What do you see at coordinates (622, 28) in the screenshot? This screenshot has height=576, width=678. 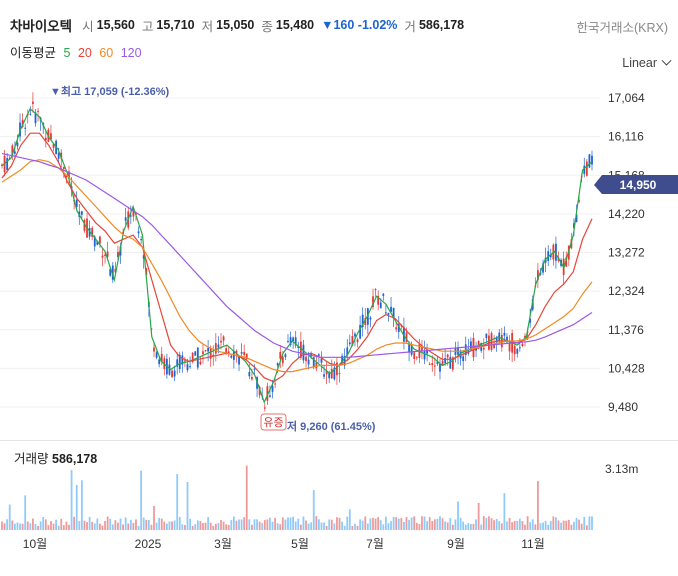 I see `exchange-label: 한국거래소(KRX)` at bounding box center [622, 28].